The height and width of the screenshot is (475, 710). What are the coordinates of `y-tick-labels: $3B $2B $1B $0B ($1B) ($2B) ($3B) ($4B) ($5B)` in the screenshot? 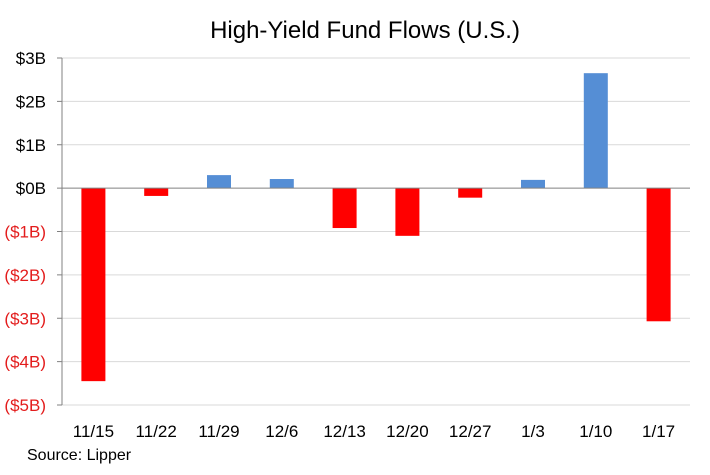 It's located at (25, 232).